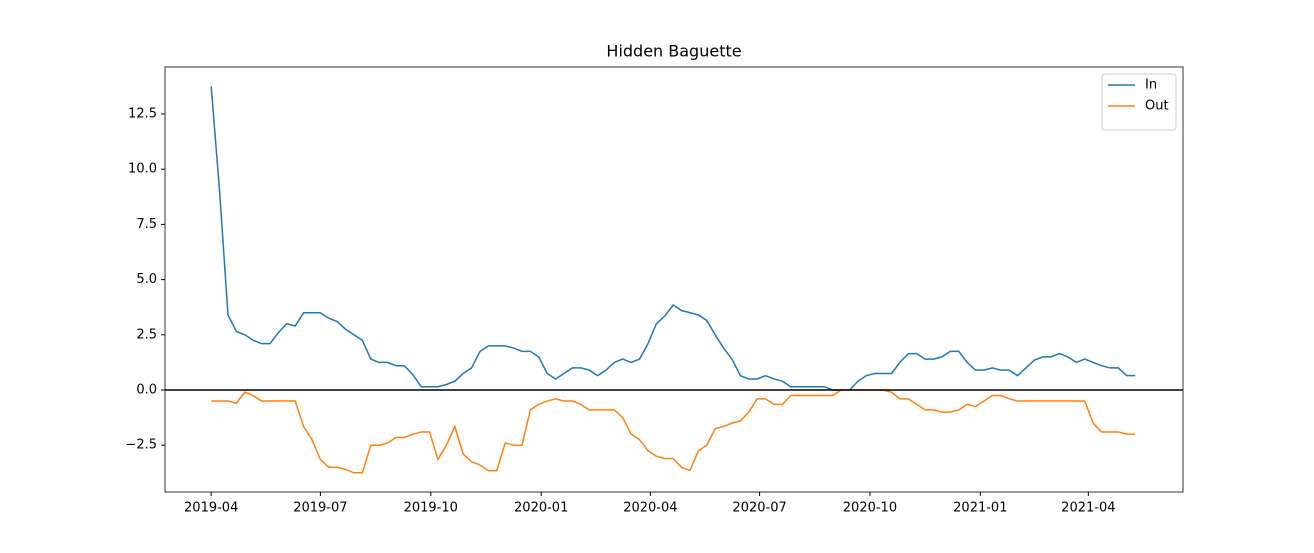 Image resolution: width=1314 pixels, height=553 pixels. What do you see at coordinates (673, 431) in the screenshot?
I see `line-series` at bounding box center [673, 431].